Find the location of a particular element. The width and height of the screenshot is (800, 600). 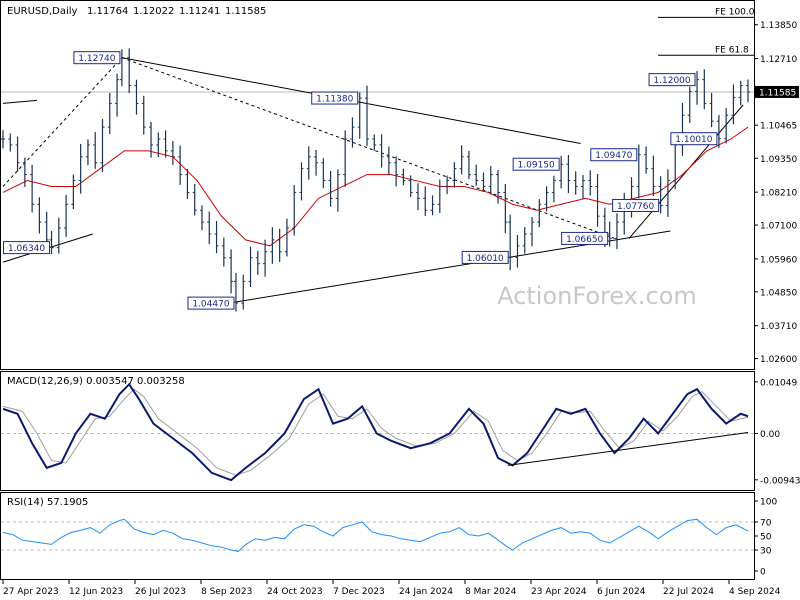

price-tick-label: 1.10465 is located at coordinates (778, 127).